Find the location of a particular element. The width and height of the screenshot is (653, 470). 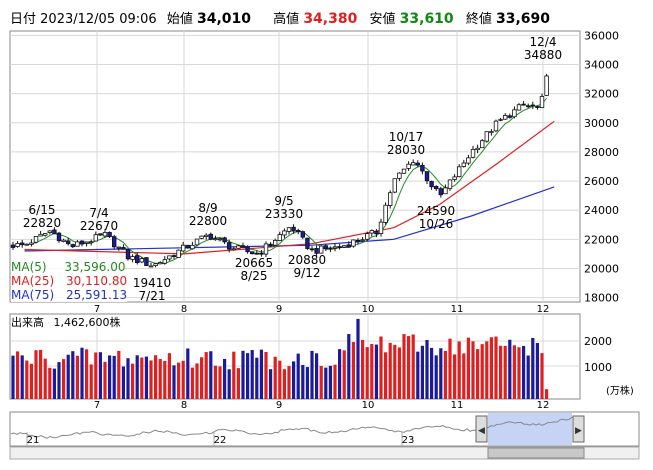

y-tick-label: 30000 is located at coordinates (601, 123).